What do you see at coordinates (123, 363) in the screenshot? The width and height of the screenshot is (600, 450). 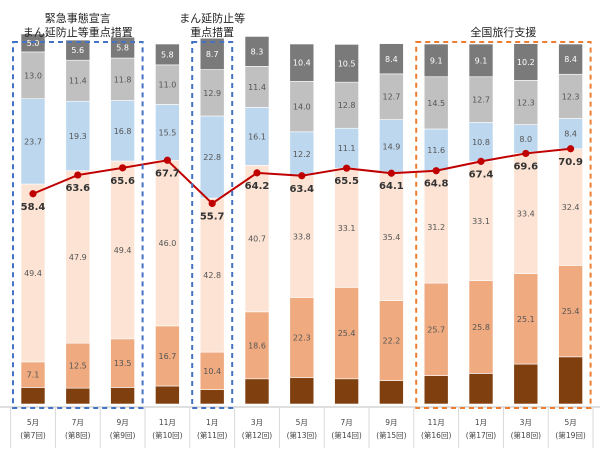 I see `data-label: 13.5` at bounding box center [123, 363].